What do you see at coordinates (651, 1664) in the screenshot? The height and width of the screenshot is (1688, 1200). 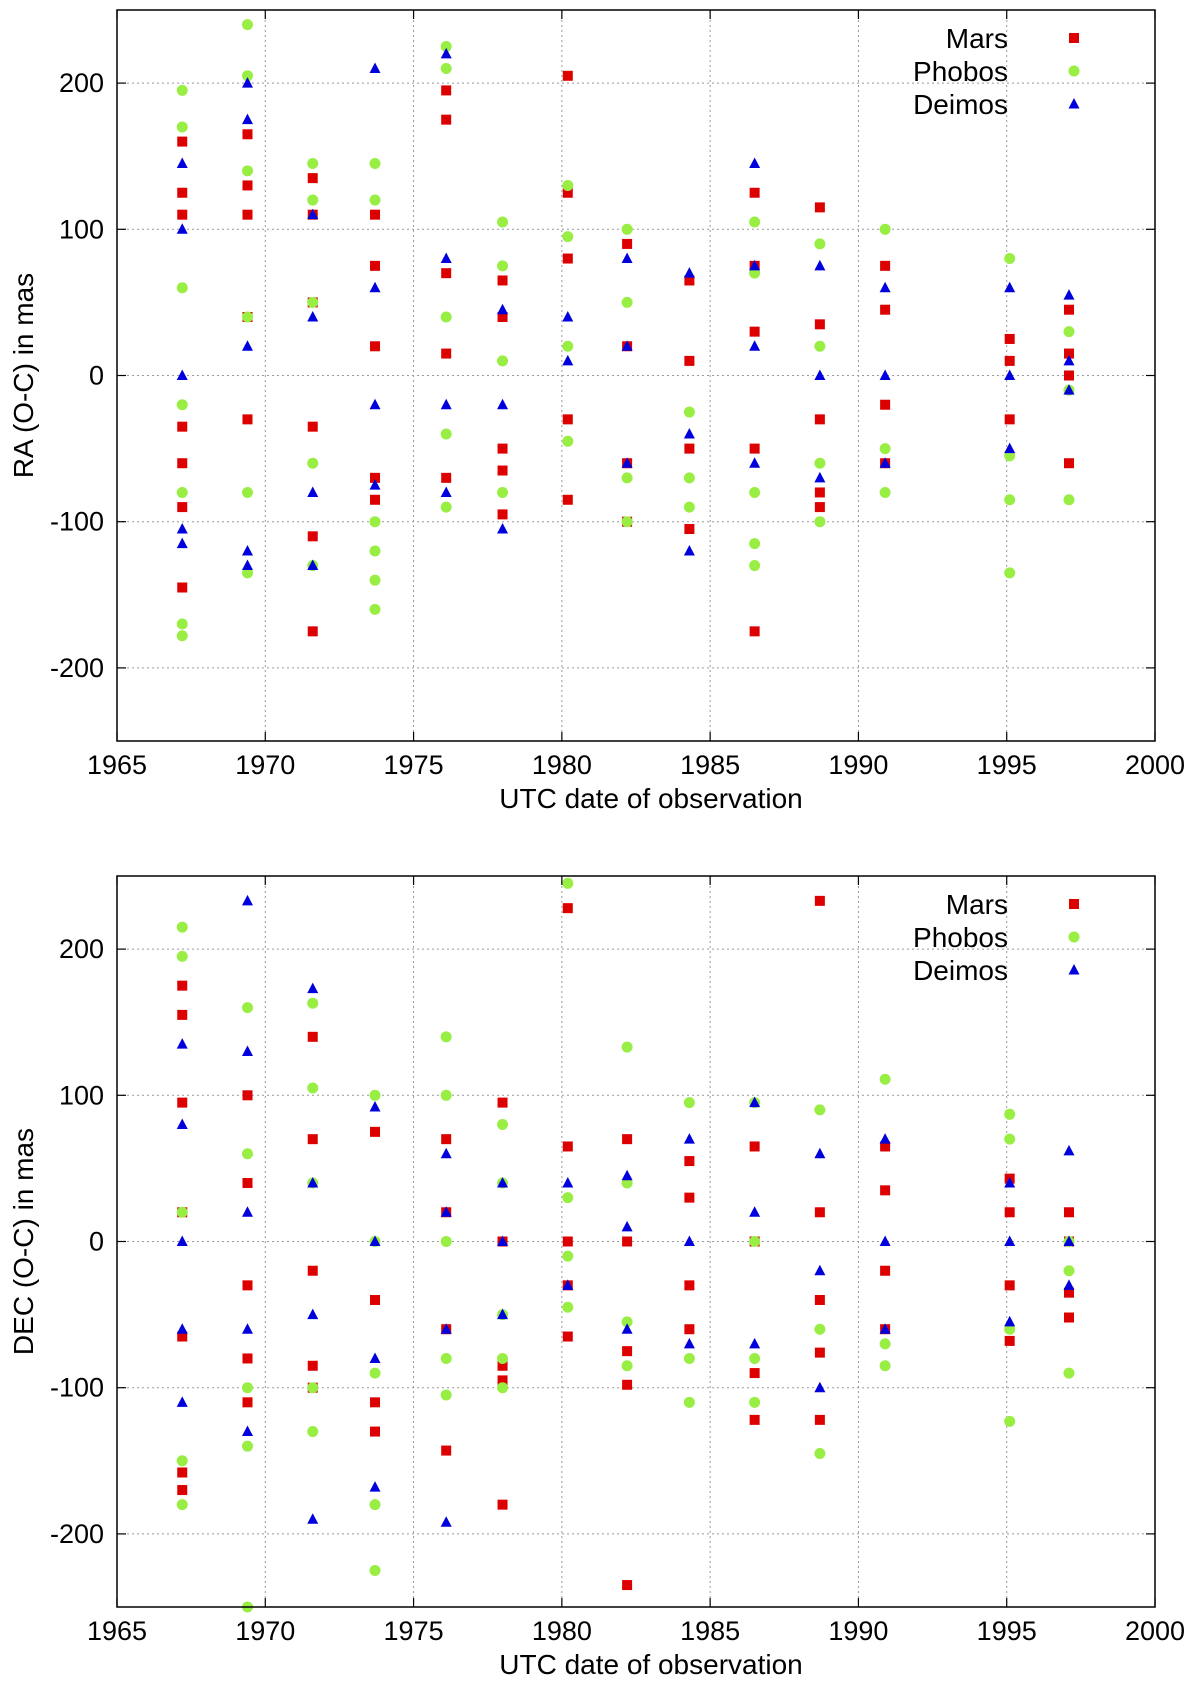 I see `x-axis-label: UTC date of observation` at bounding box center [651, 1664].